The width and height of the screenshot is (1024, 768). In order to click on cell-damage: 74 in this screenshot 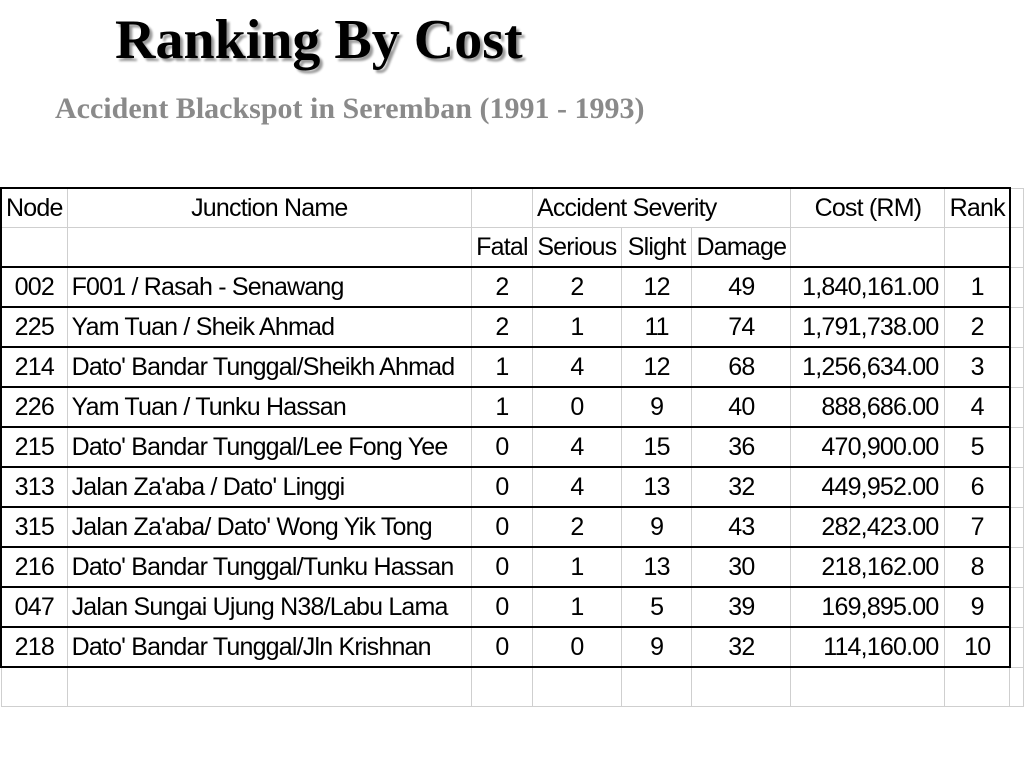, I will do `click(741, 327)`.